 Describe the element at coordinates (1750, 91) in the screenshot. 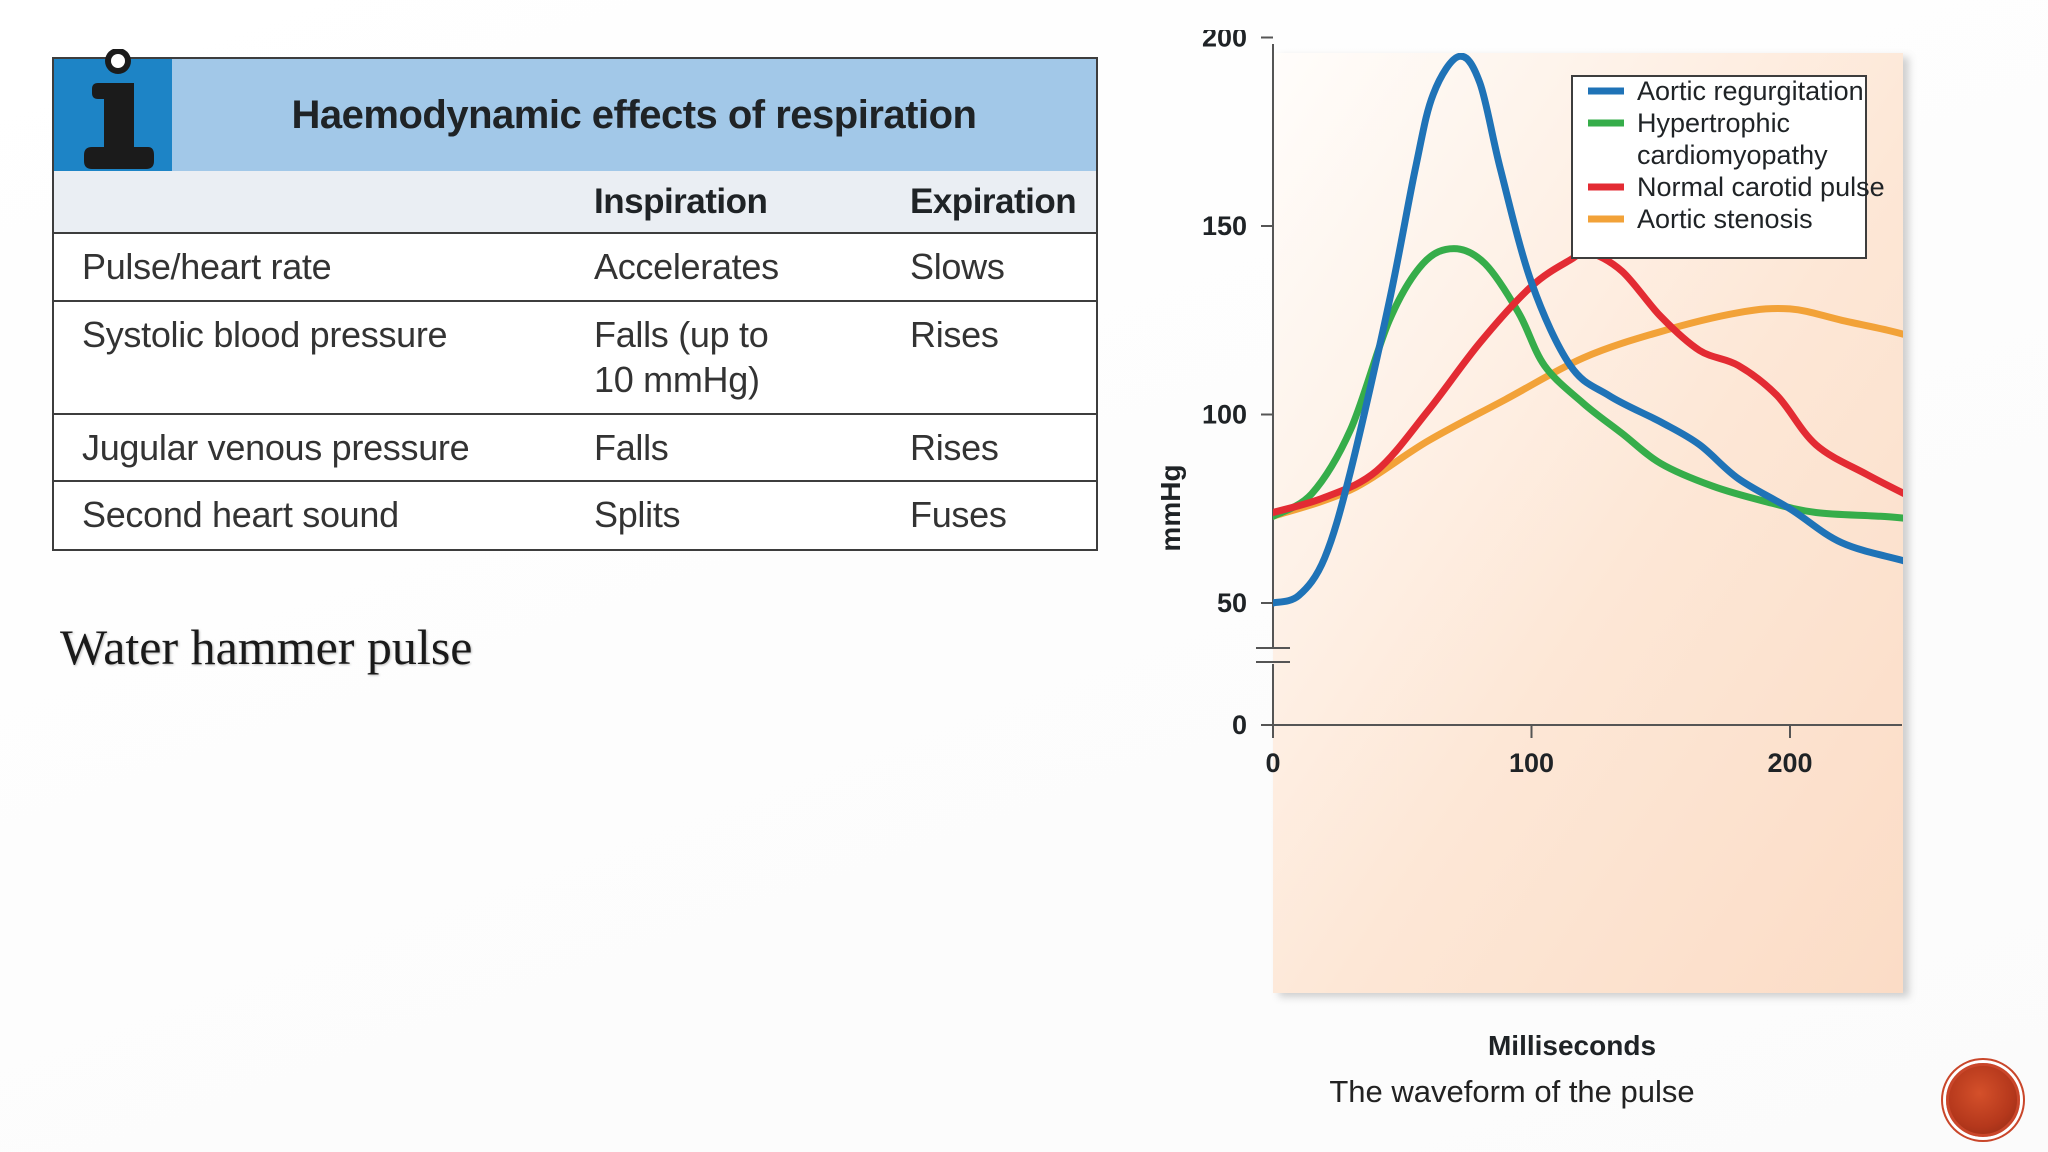

I see `legend-label: Aortic regurgitation` at that location.